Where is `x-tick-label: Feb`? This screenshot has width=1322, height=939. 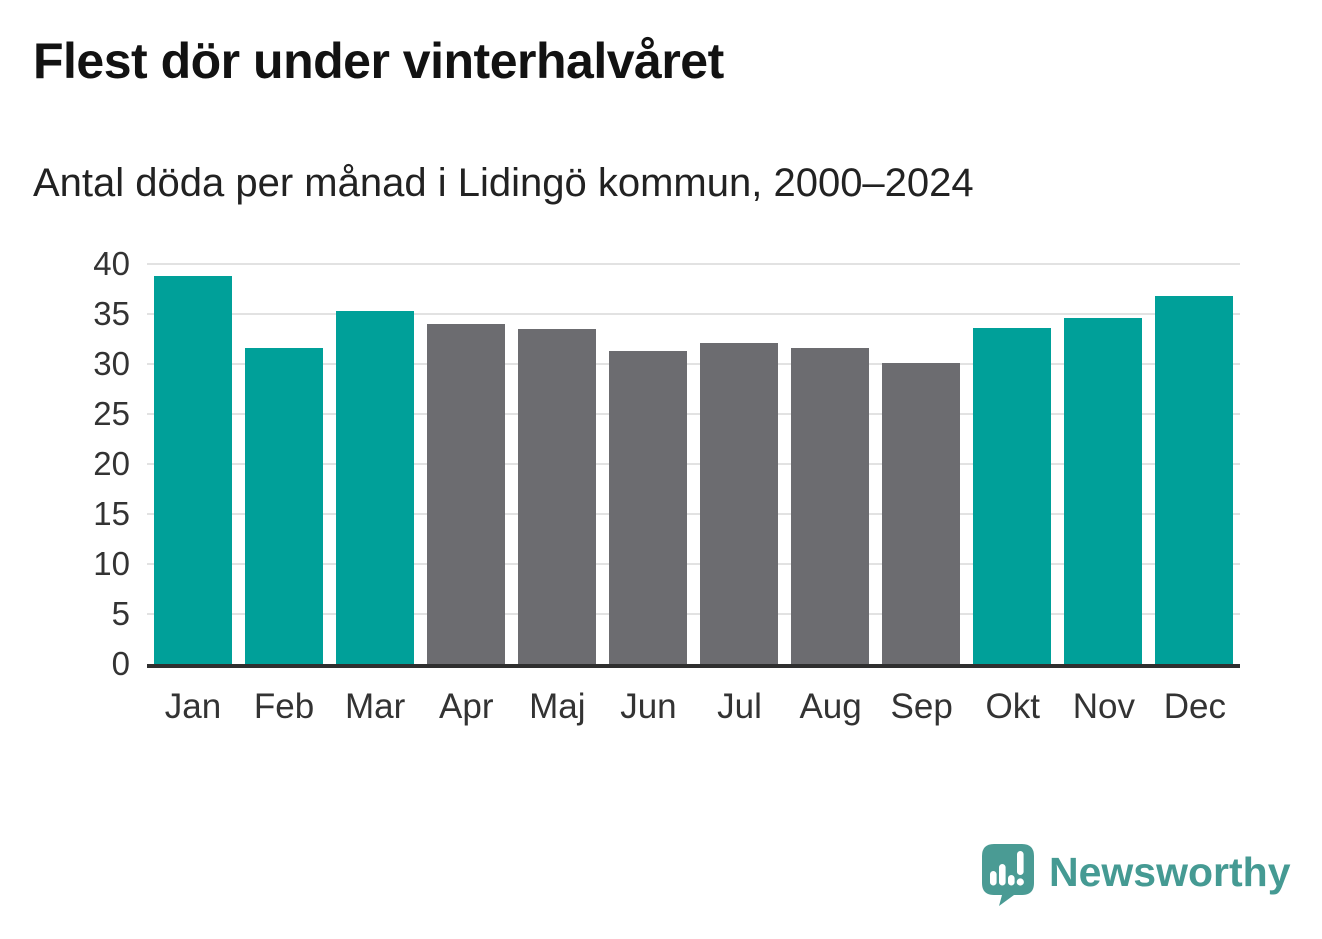
x-tick-label: Feb is located at coordinates (284, 706).